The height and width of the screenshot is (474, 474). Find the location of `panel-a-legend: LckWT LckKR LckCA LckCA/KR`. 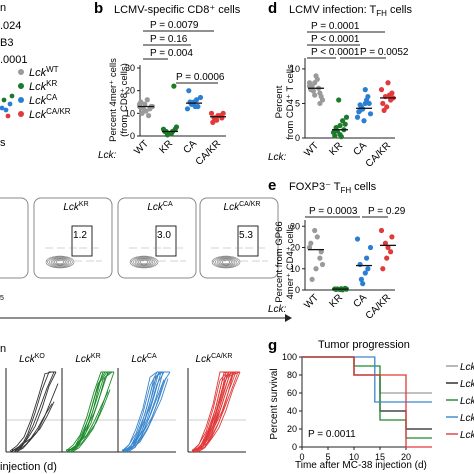

panel-a-legend: LckWT LckKR LckCA LckCA/KR is located at coordinates (44, 93).